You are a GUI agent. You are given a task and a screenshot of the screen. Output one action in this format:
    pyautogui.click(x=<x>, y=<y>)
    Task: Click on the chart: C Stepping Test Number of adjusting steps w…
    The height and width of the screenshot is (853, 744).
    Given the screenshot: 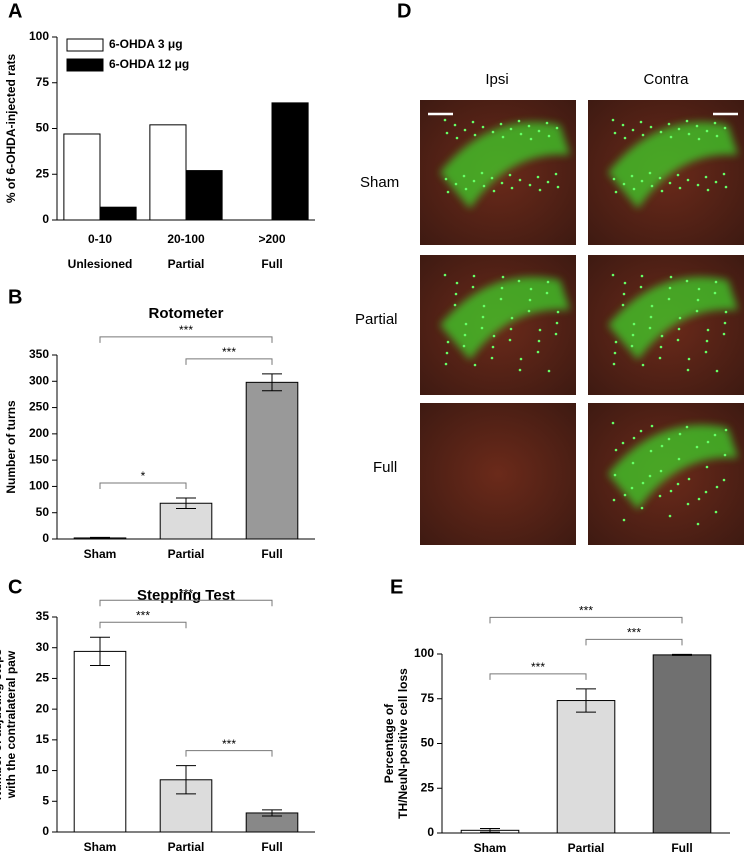 What is the action you would take?
    pyautogui.click(x=157, y=714)
    